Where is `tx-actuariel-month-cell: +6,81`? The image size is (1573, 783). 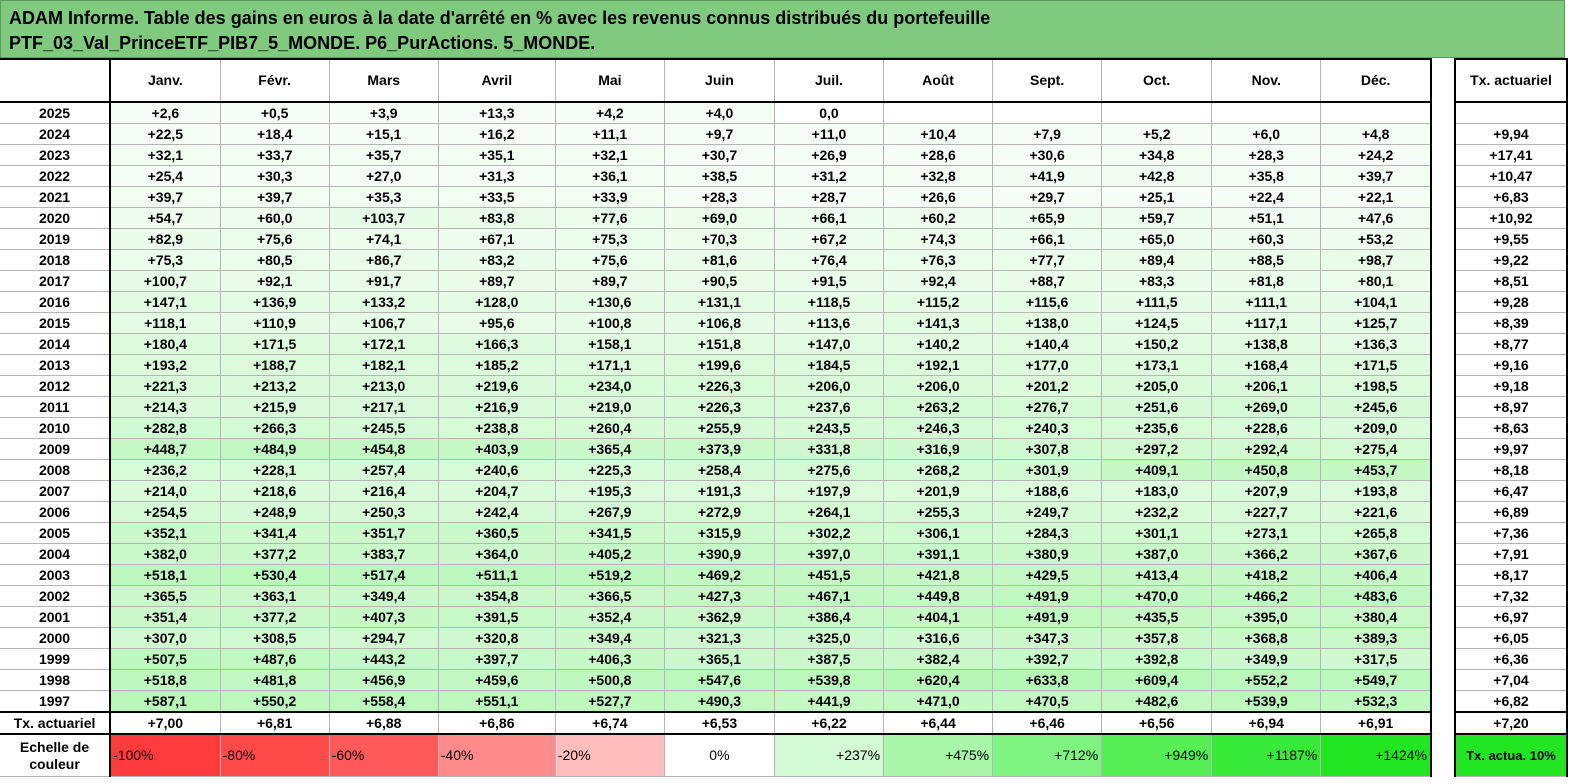
tx-actuariel-month-cell: +6,81 is located at coordinates (274, 723).